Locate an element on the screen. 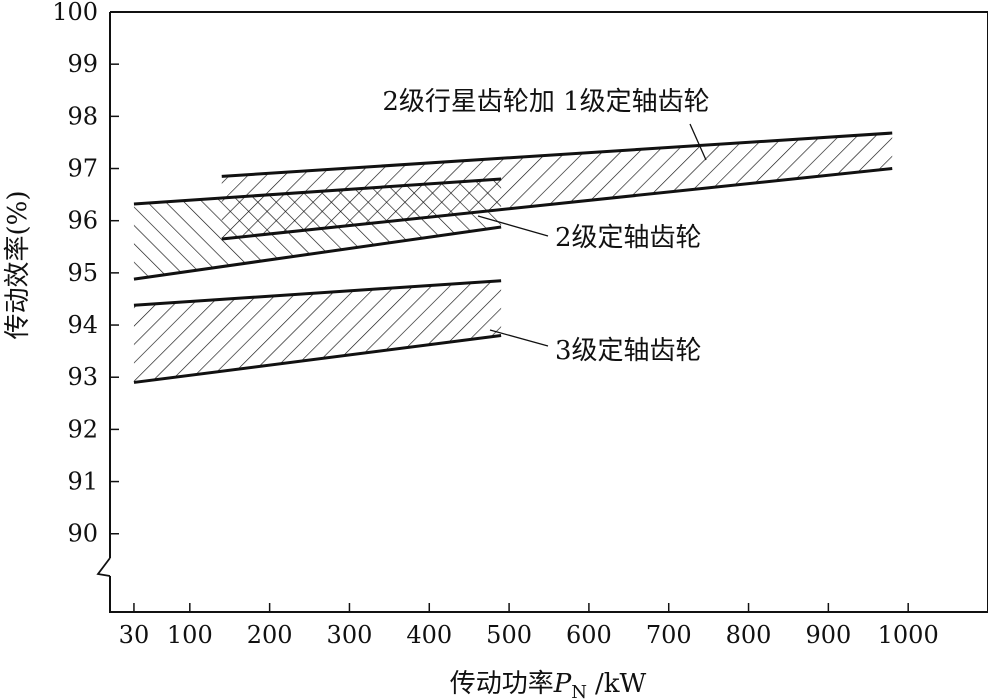  band-2-area is located at coordinates (317, 229).